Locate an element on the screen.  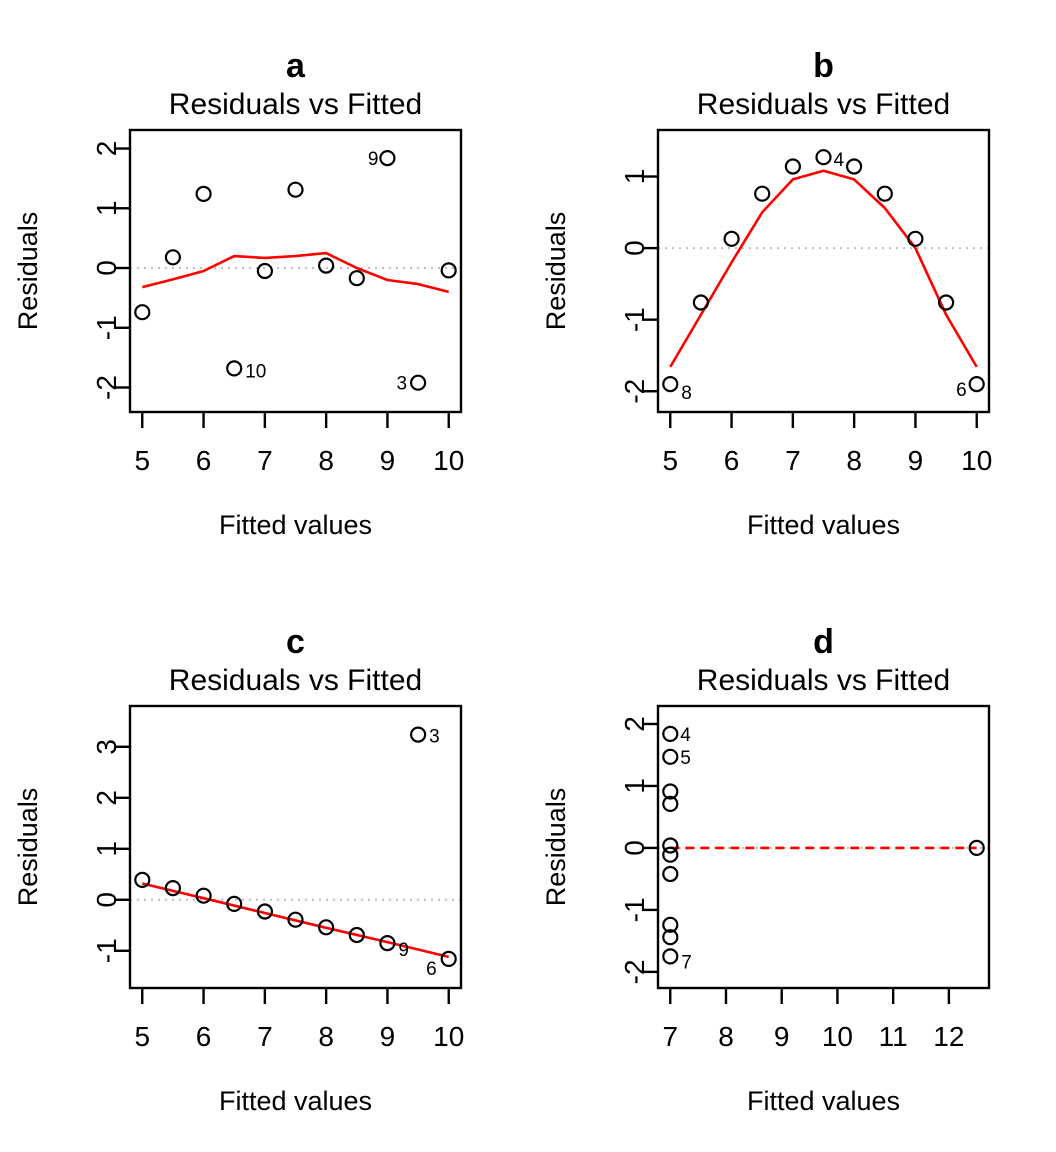
y-tick-label: 3 is located at coordinates (106, 747).